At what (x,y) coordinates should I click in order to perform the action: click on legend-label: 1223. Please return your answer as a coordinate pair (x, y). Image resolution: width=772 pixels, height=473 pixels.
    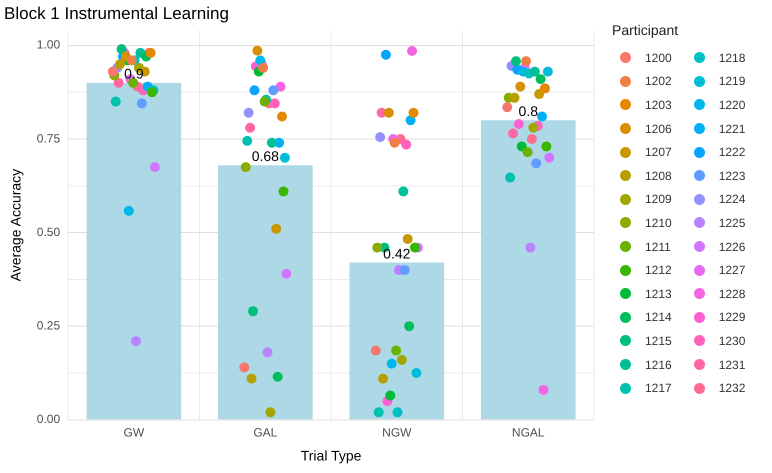
    Looking at the image, I should click on (732, 175).